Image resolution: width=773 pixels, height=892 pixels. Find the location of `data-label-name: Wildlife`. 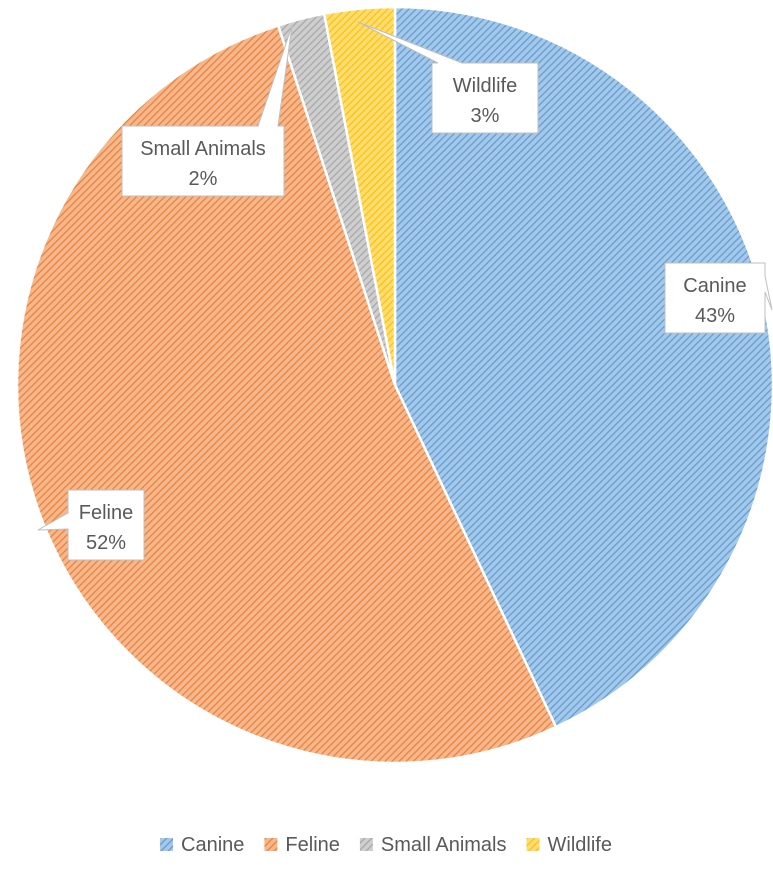

data-label-name: Wildlife is located at coordinates (485, 86).